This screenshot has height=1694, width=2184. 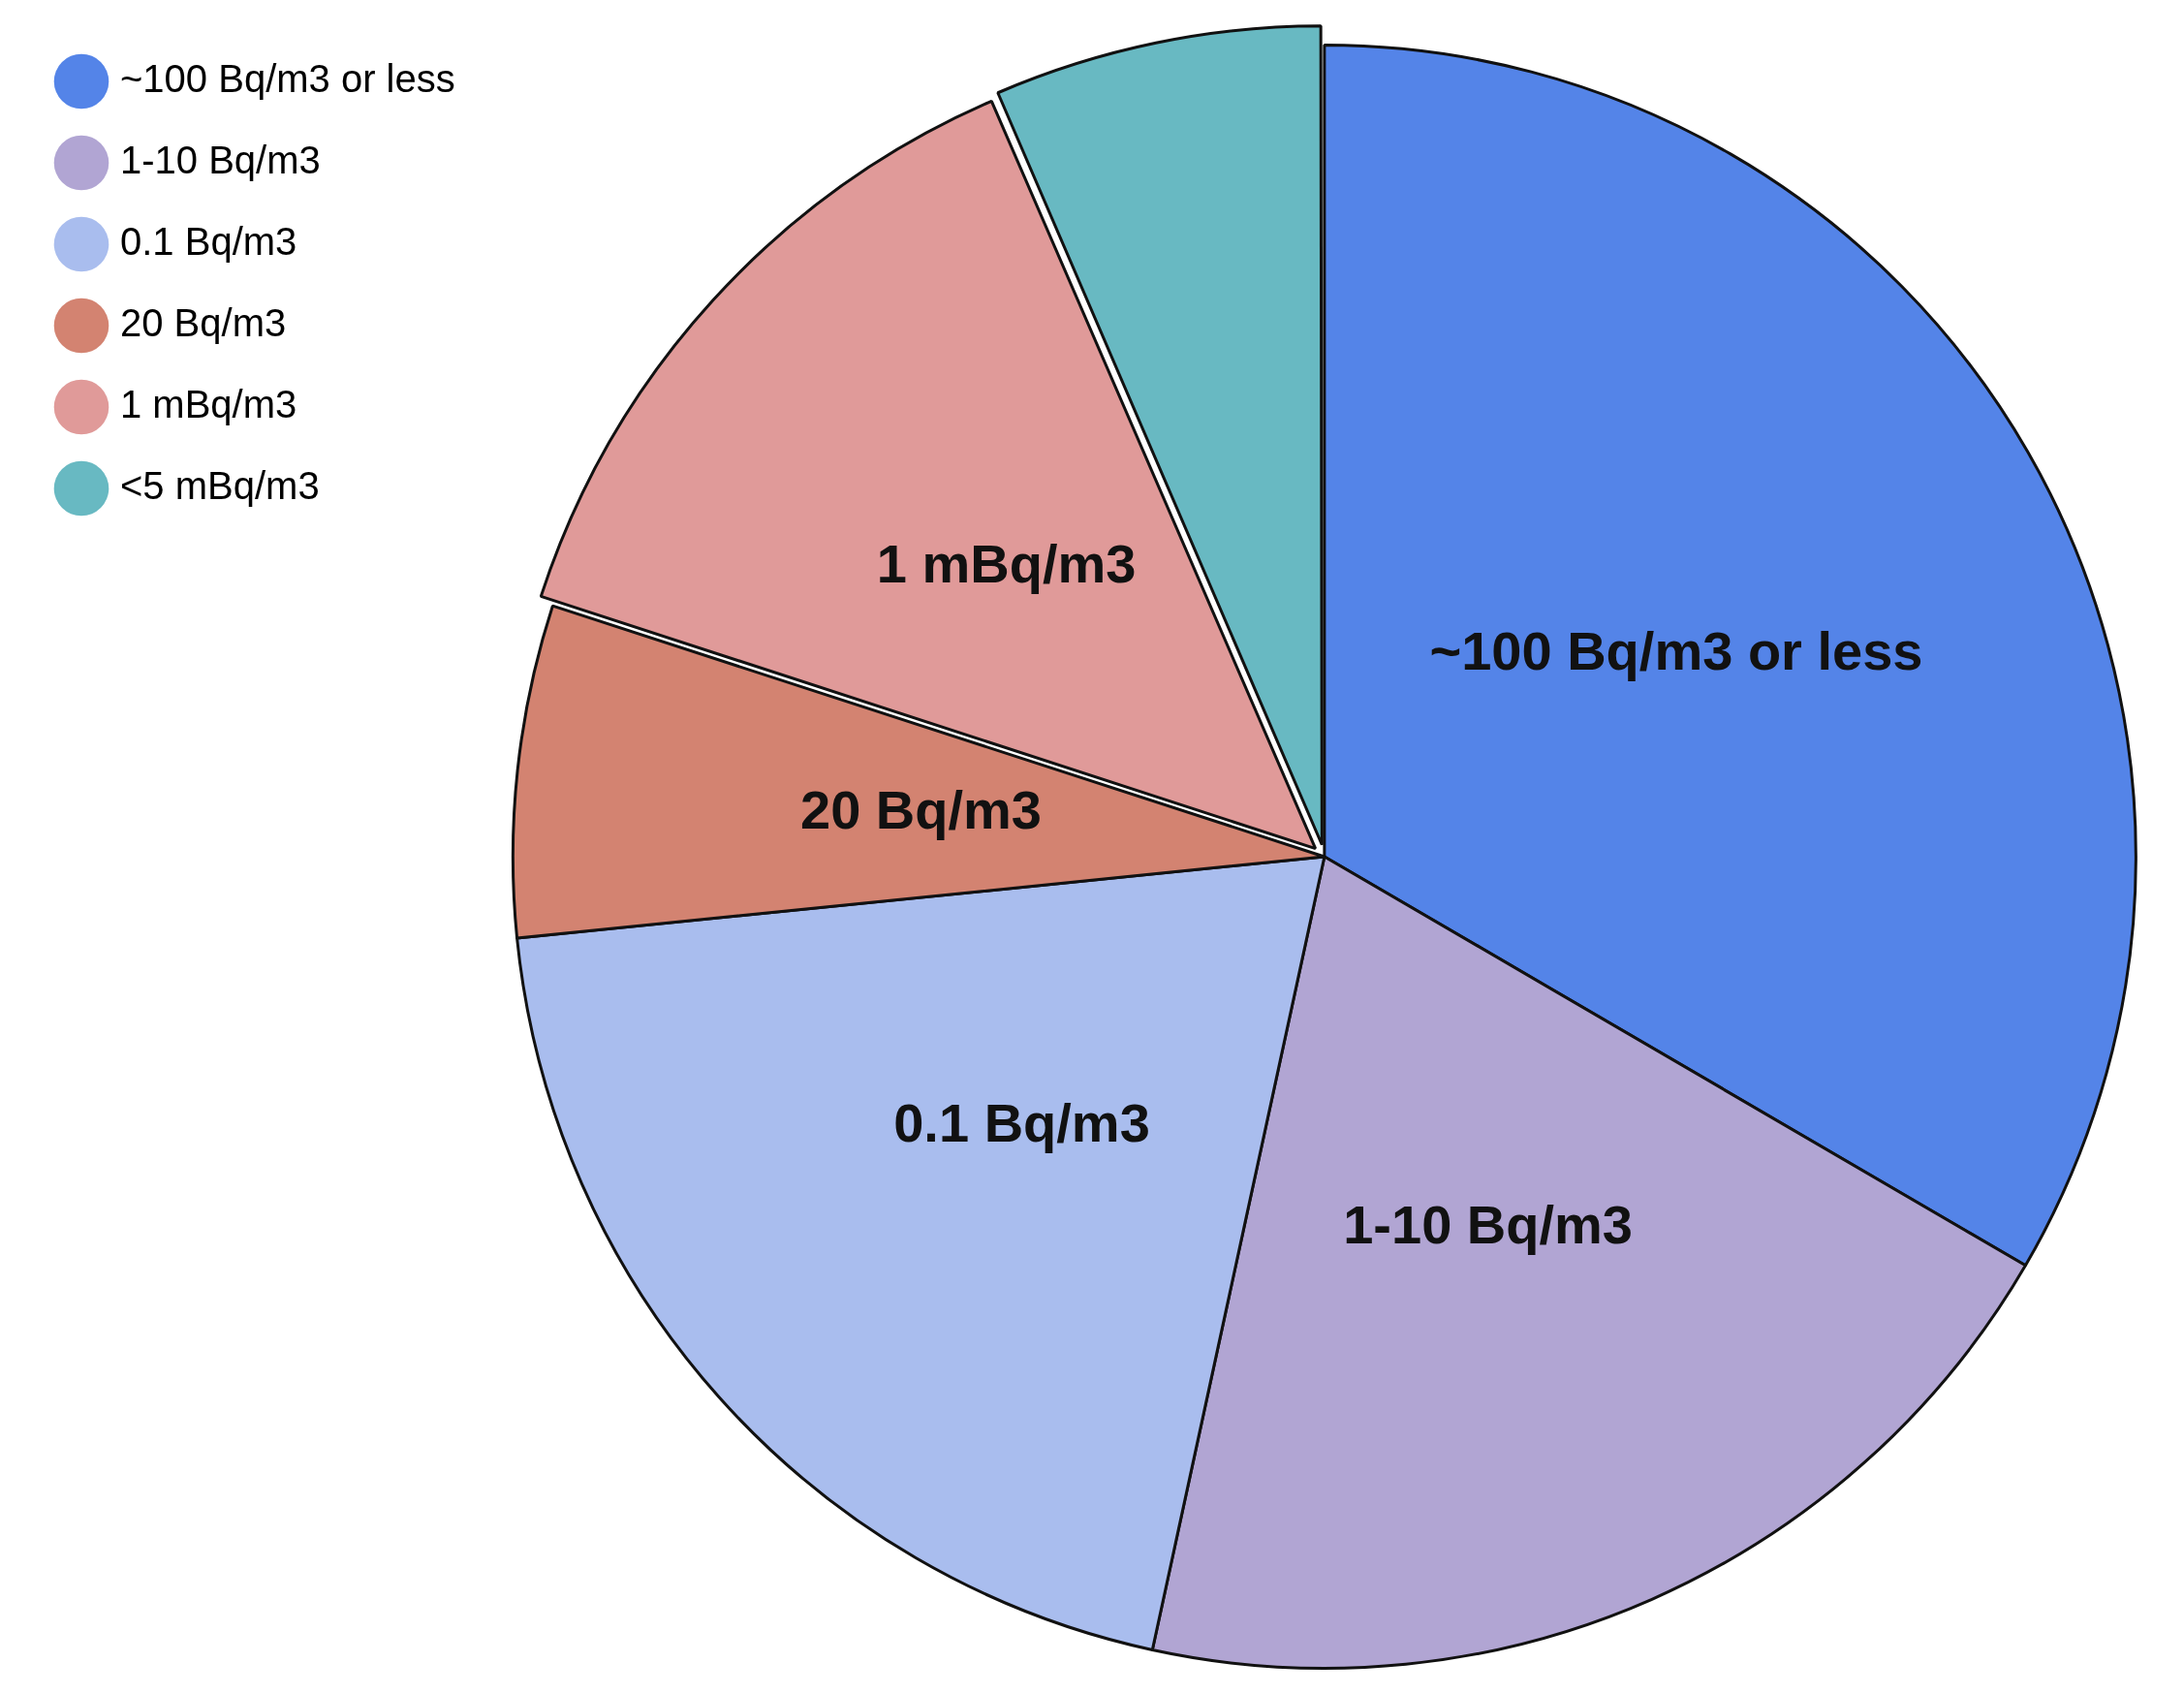 What do you see at coordinates (221, 160) in the screenshot?
I see `legend-label: 1-10 Bq/m3` at bounding box center [221, 160].